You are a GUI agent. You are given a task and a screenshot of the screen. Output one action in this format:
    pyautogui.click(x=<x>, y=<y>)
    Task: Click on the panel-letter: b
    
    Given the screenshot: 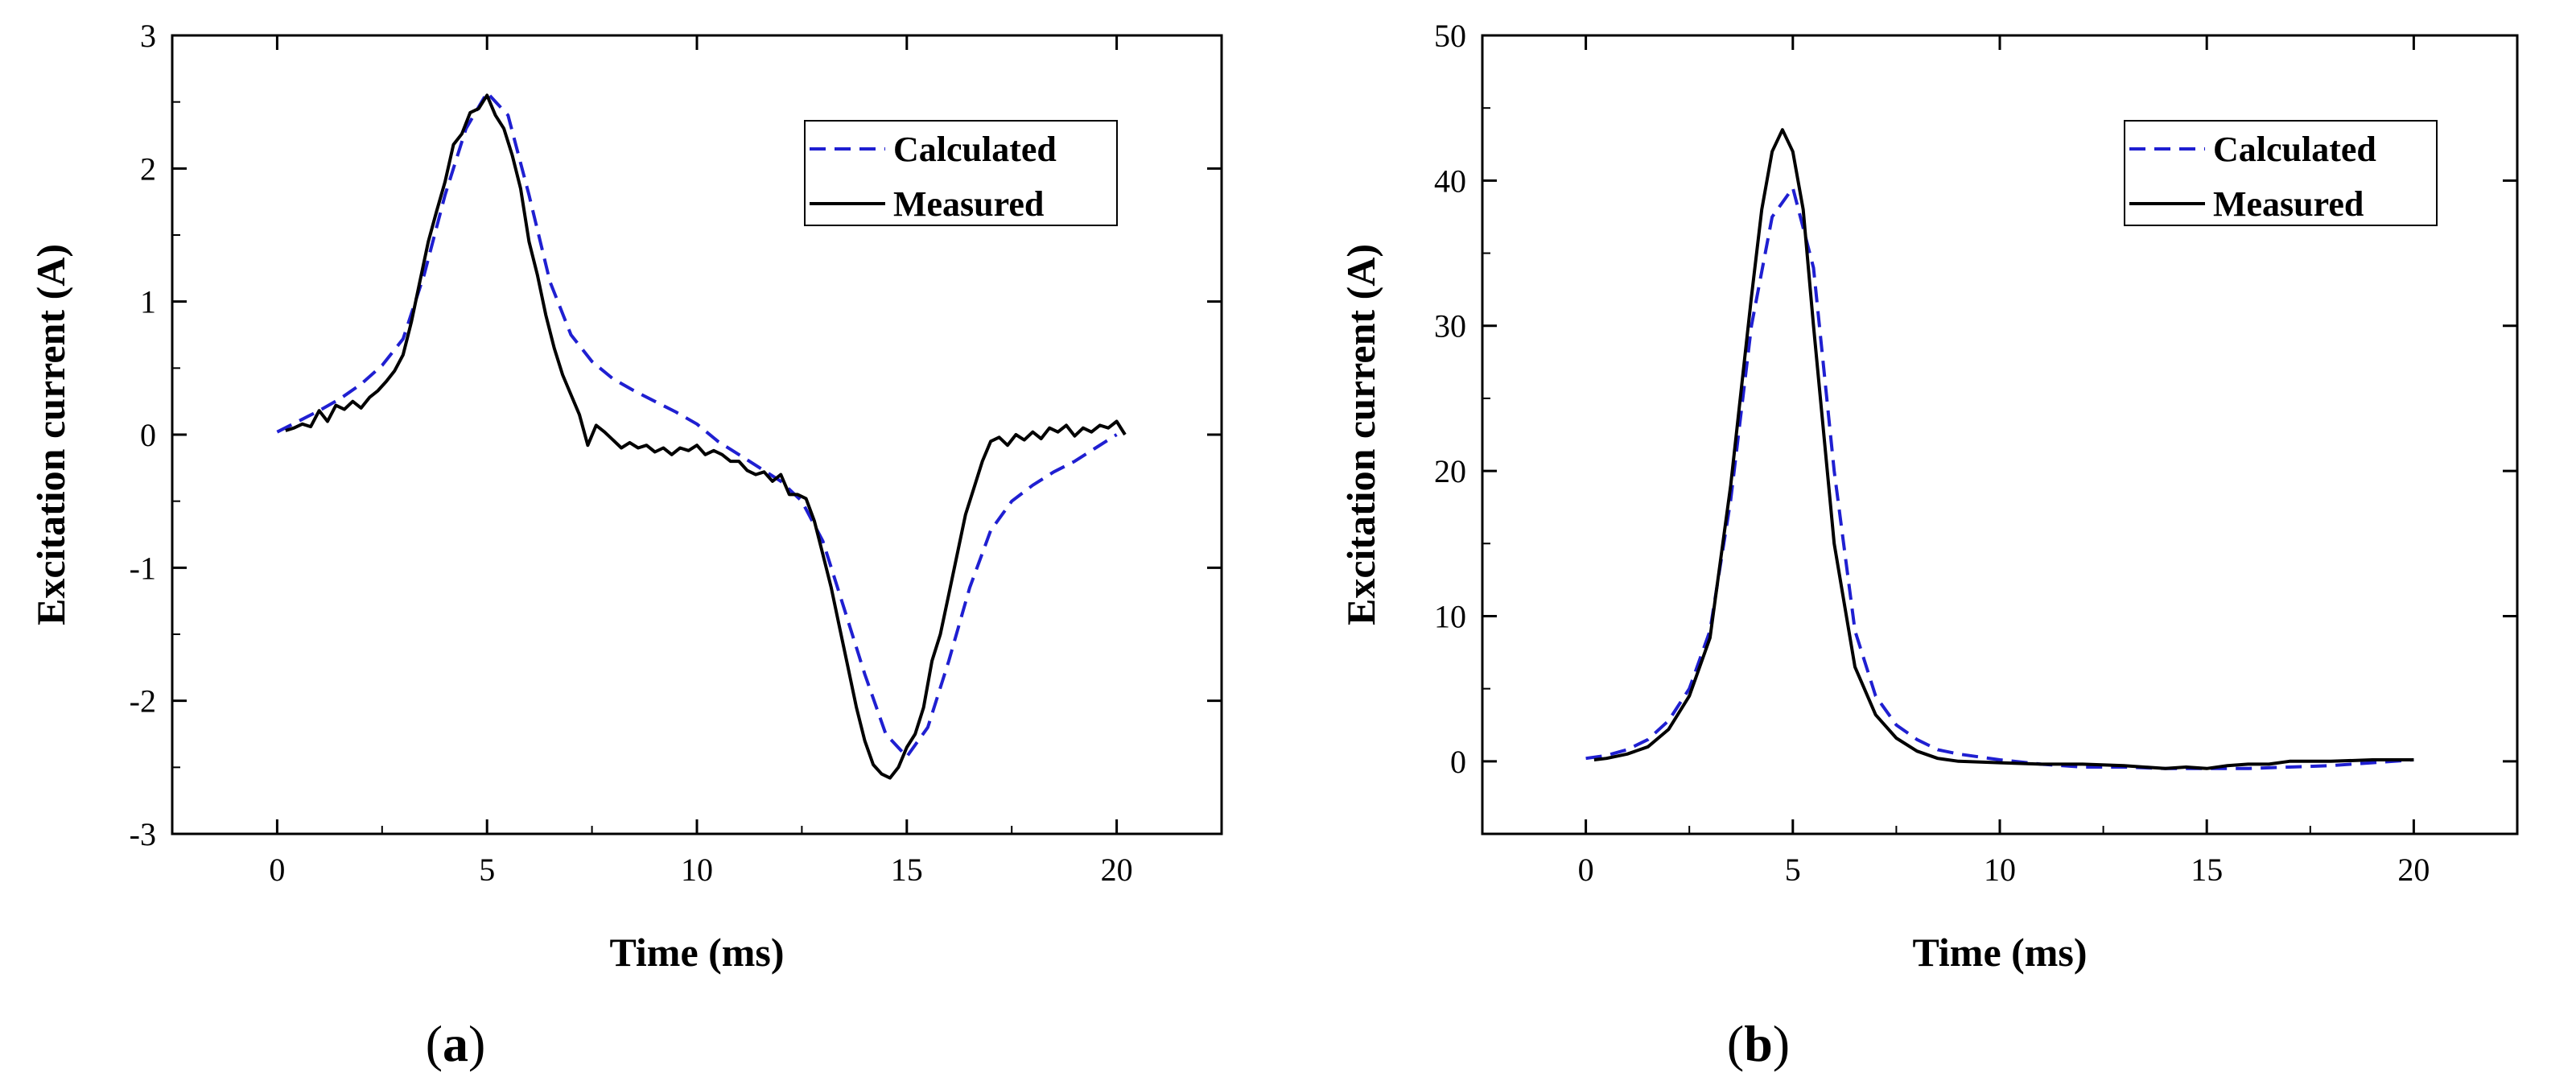 What is the action you would take?
    pyautogui.click(x=1758, y=1043)
    